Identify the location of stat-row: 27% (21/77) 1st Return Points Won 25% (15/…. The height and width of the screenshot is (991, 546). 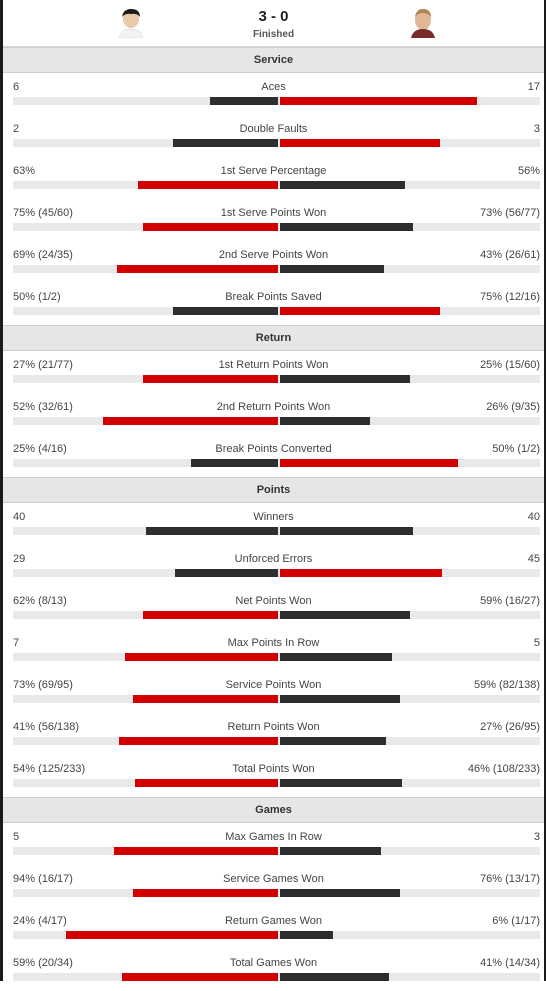
(273, 372).